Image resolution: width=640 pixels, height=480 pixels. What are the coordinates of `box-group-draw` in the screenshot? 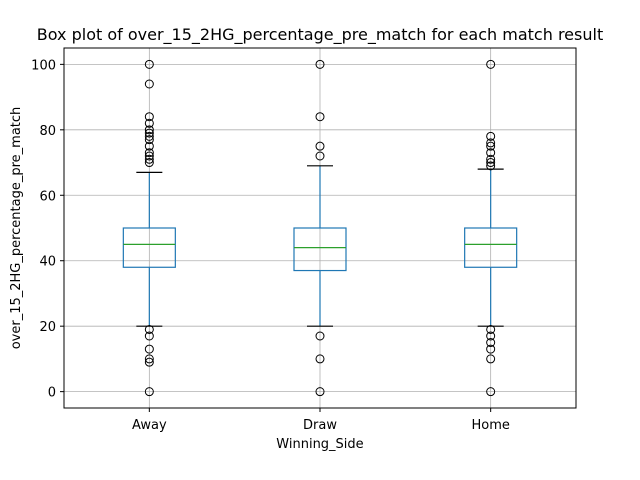 It's located at (320, 228).